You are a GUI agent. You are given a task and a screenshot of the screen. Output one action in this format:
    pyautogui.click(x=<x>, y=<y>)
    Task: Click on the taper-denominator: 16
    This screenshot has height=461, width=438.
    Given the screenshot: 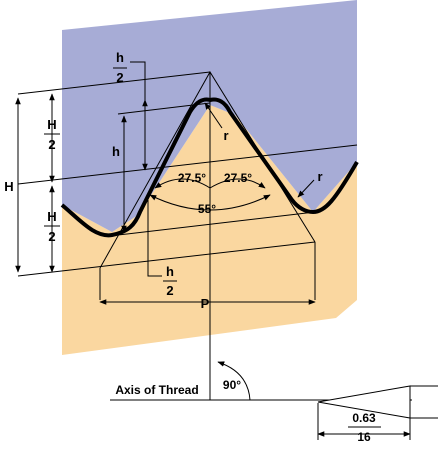 What is the action you would take?
    pyautogui.click(x=364, y=437)
    